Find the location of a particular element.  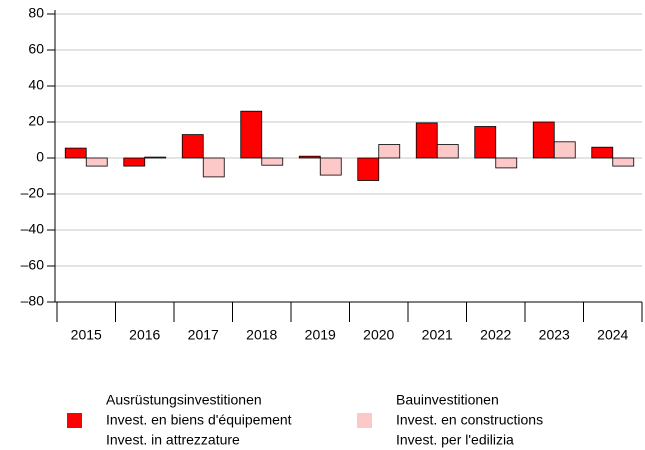

x-tick-label: 2019 is located at coordinates (320, 335).